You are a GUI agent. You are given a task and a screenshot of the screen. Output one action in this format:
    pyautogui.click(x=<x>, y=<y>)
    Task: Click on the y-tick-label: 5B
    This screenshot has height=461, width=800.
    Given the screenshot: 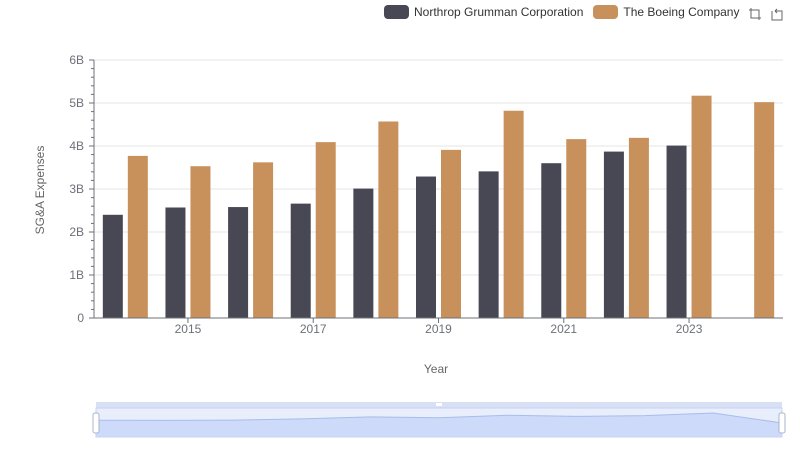 What is the action you would take?
    pyautogui.click(x=76, y=103)
    